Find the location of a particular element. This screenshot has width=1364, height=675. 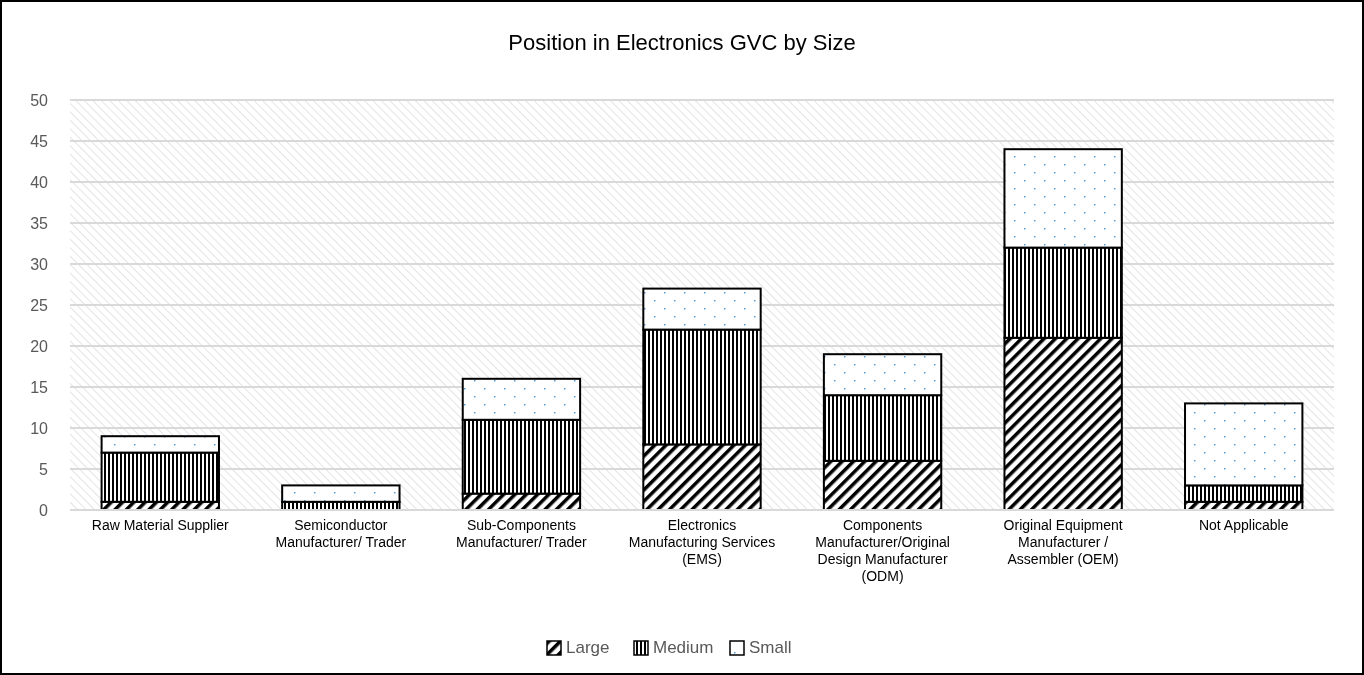

legend-label: Small is located at coordinates (770, 647).